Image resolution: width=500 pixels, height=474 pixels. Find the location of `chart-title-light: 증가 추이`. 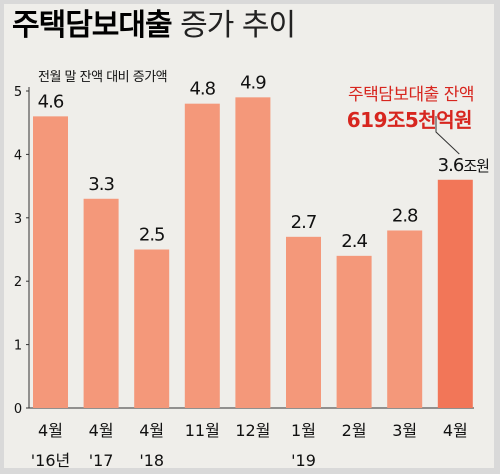

chart-title-light: 증가 추이 is located at coordinates (238, 25).